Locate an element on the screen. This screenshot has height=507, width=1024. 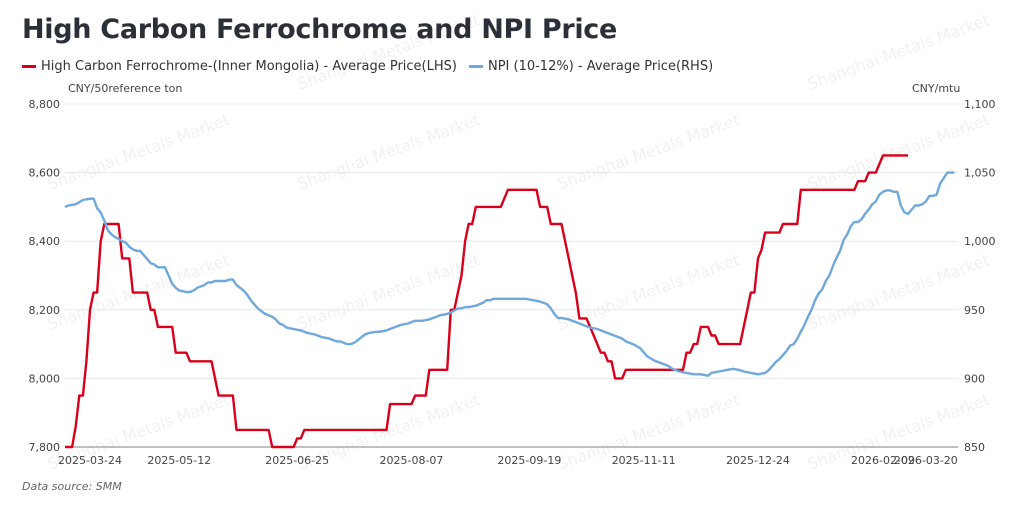
data-source: Data source: SMM is located at coordinates (72, 486).